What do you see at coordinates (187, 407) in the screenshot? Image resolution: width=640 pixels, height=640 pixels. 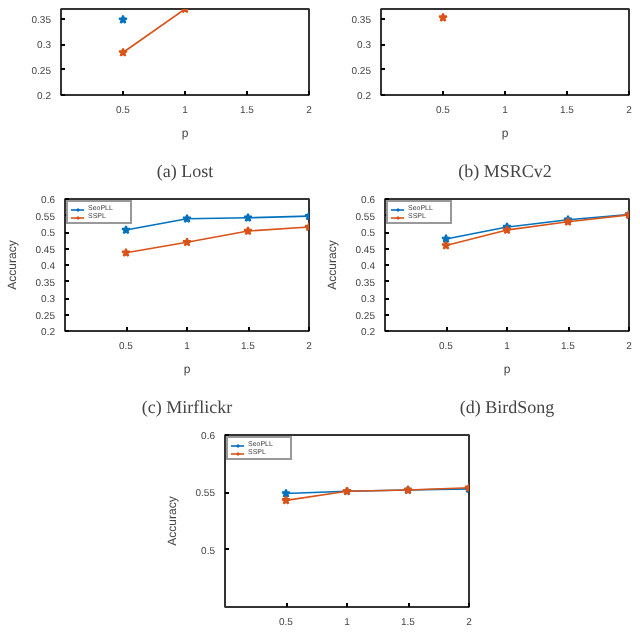 I see `text: (c) Mirflickr` at bounding box center [187, 407].